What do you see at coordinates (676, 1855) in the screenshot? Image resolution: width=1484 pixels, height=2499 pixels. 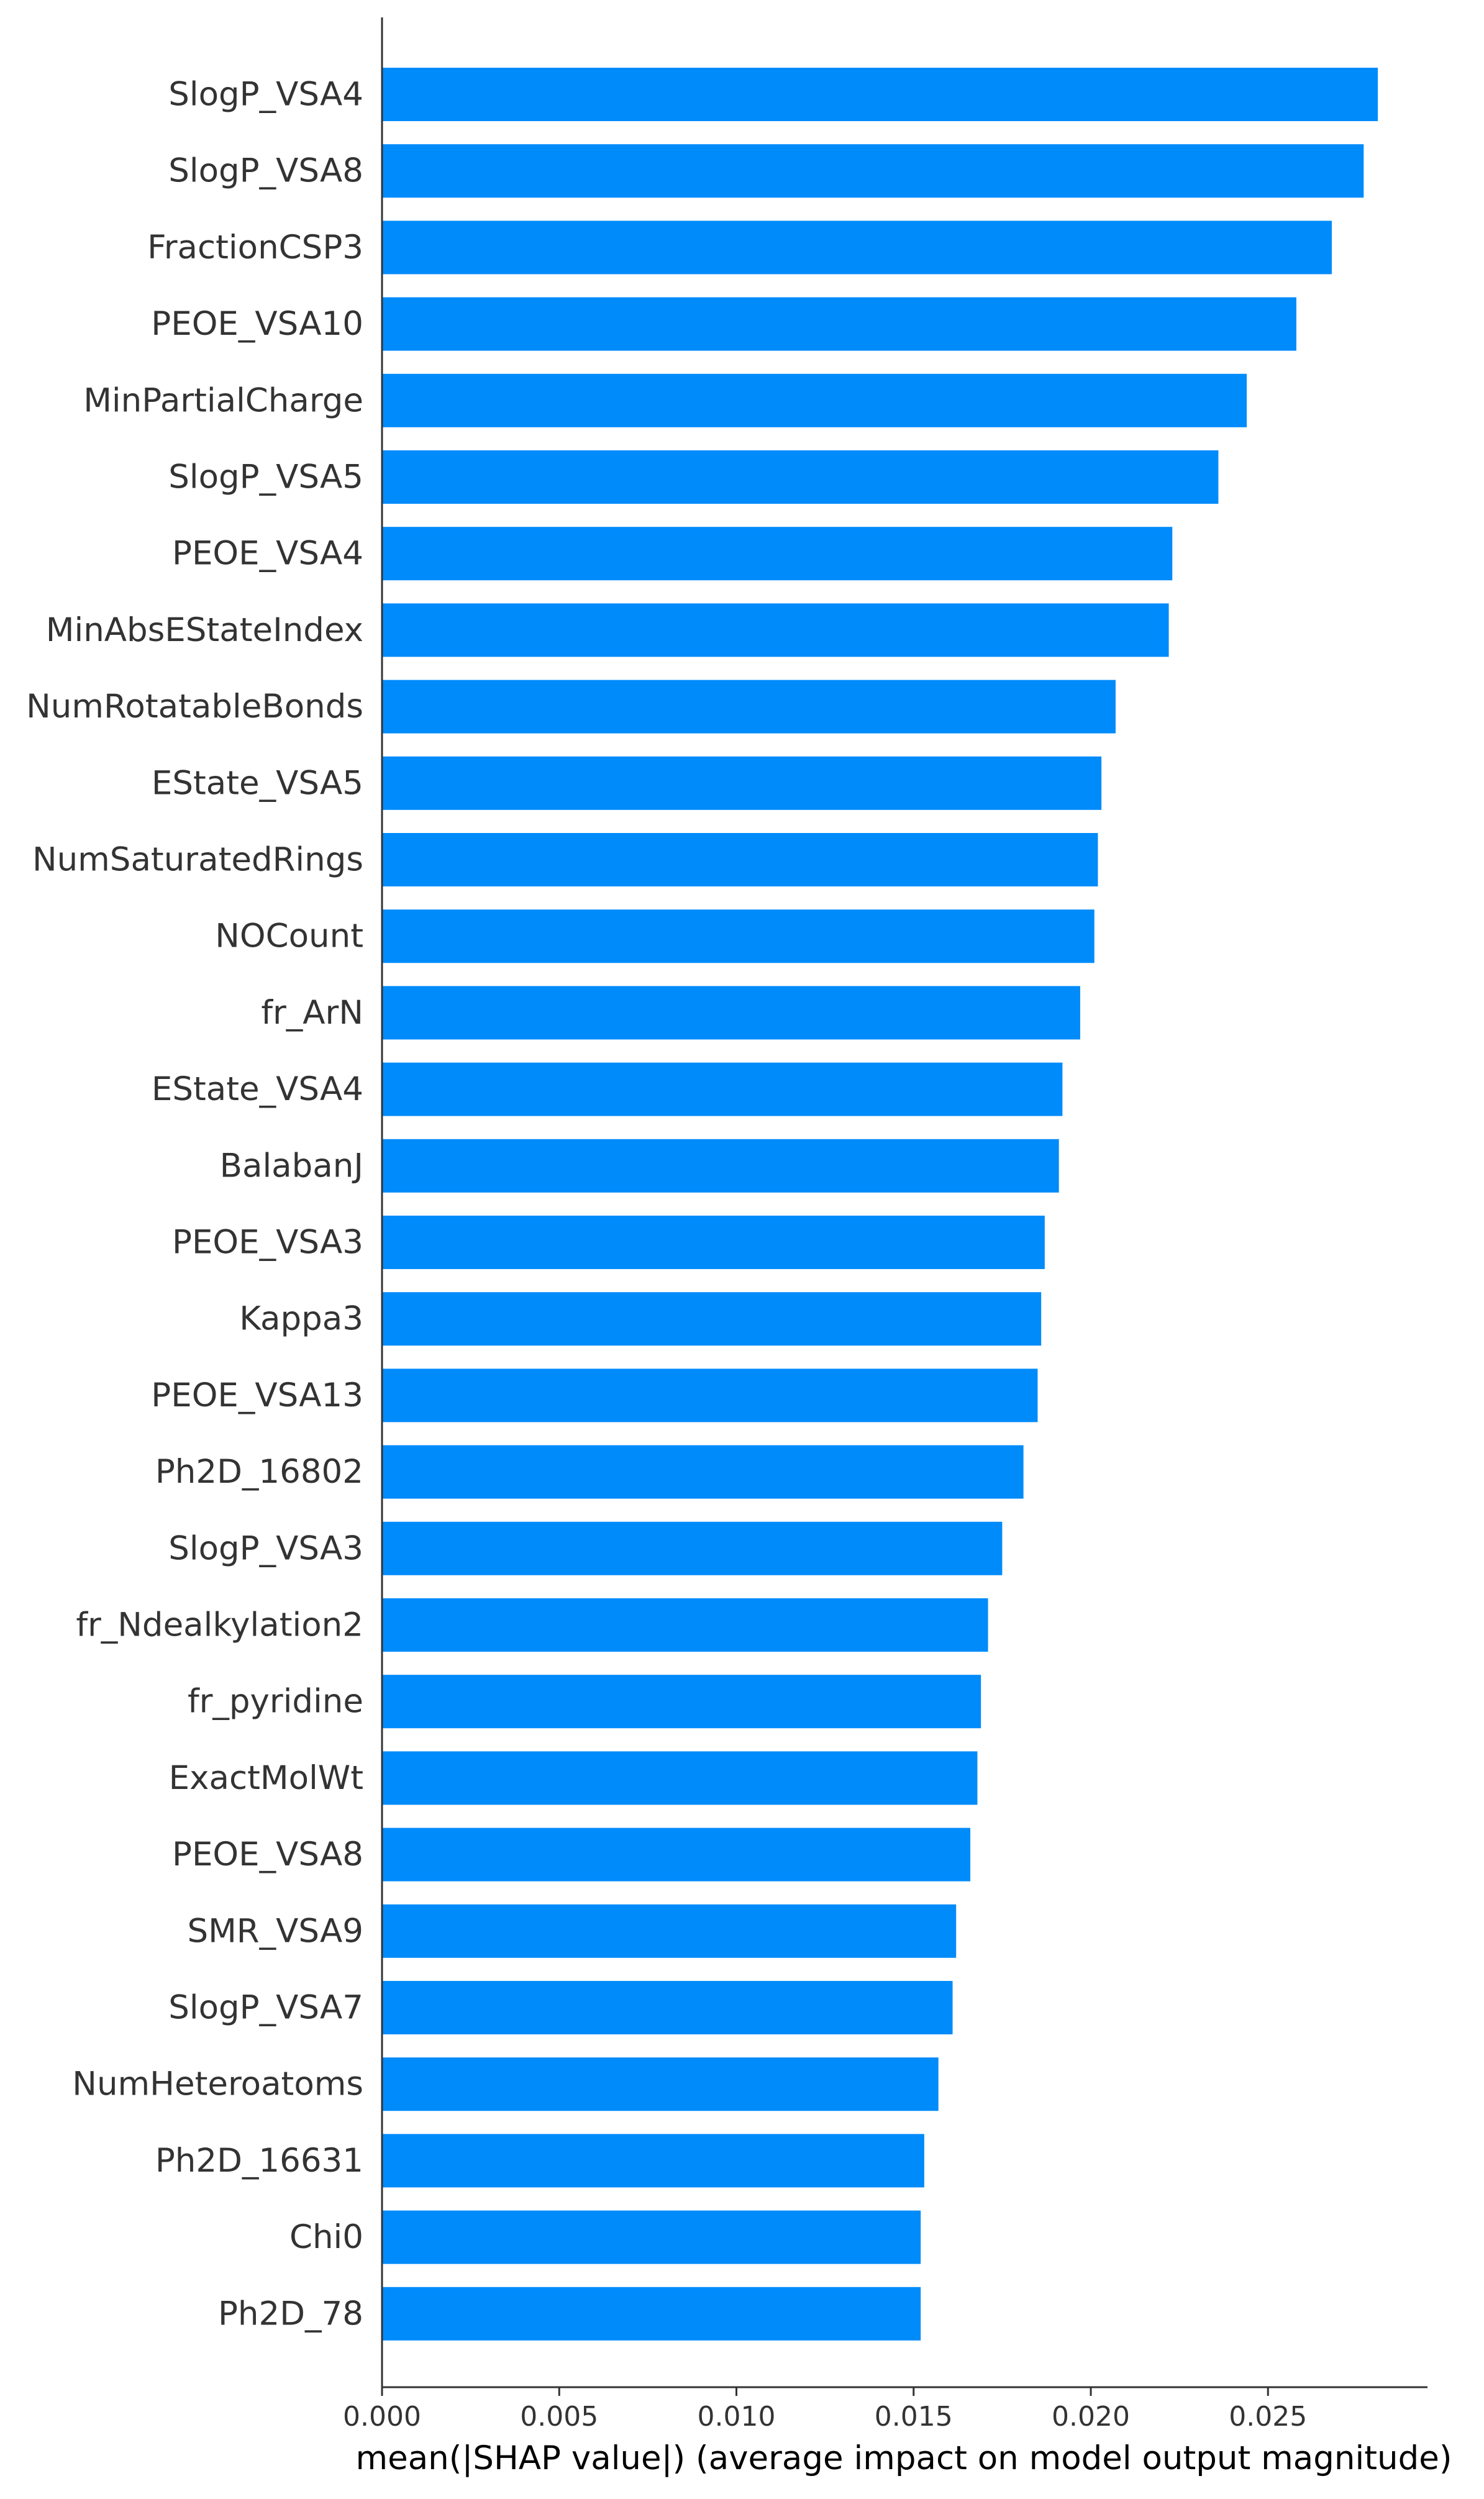 I see `bar-peoe-vsa8` at bounding box center [676, 1855].